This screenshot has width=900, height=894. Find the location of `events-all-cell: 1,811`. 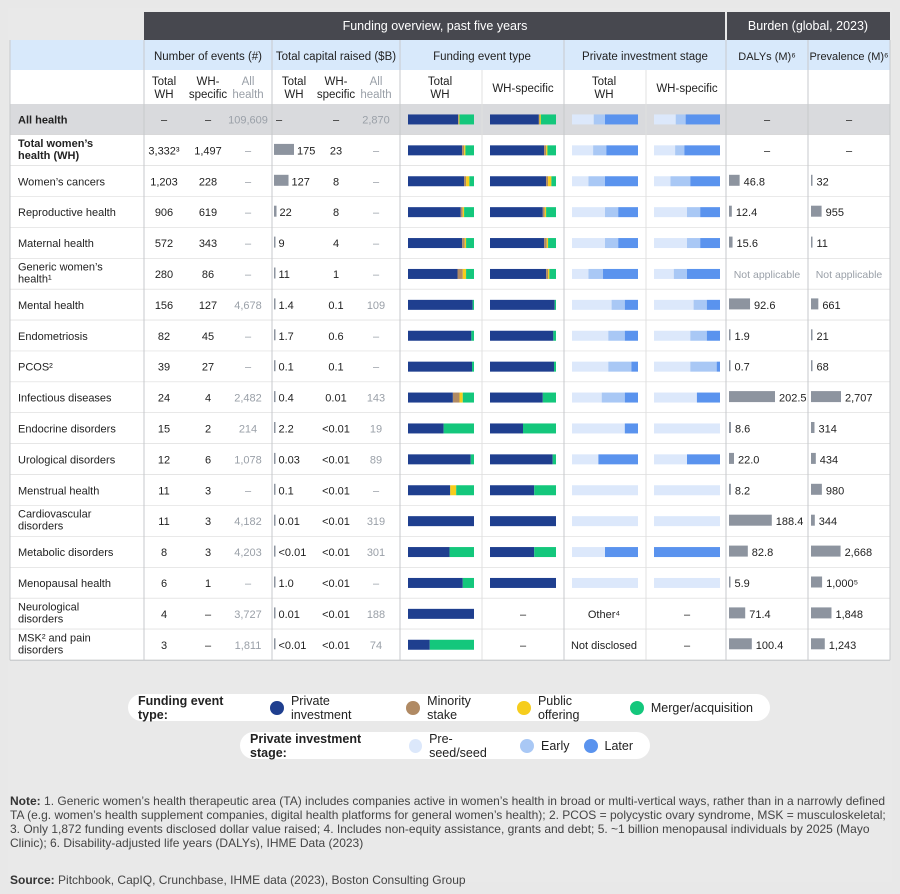

events-all-cell: 1,811 is located at coordinates (248, 646).